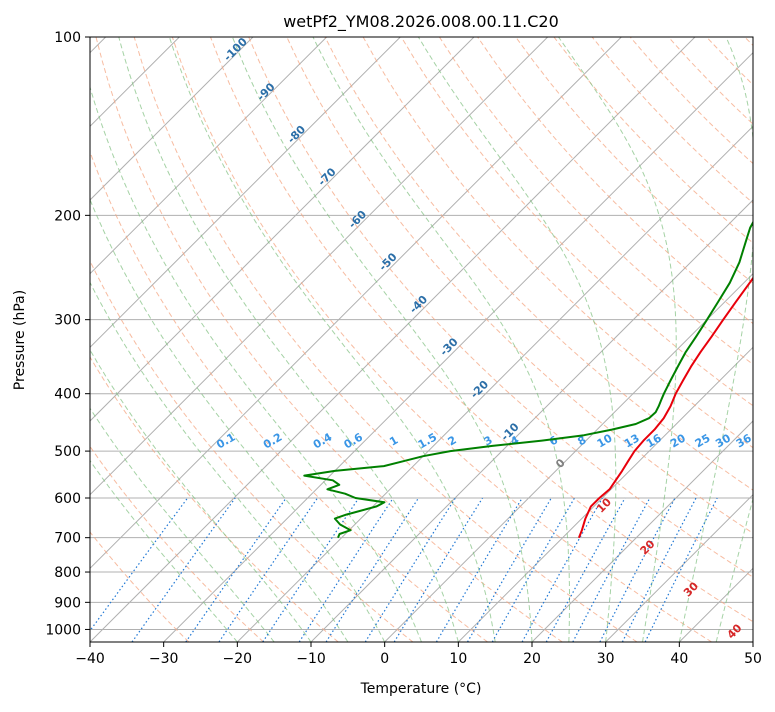 This screenshot has width=775, height=712. What do you see at coordinates (164, 659) in the screenshot?
I see `x-tick-label: −30` at bounding box center [164, 659].